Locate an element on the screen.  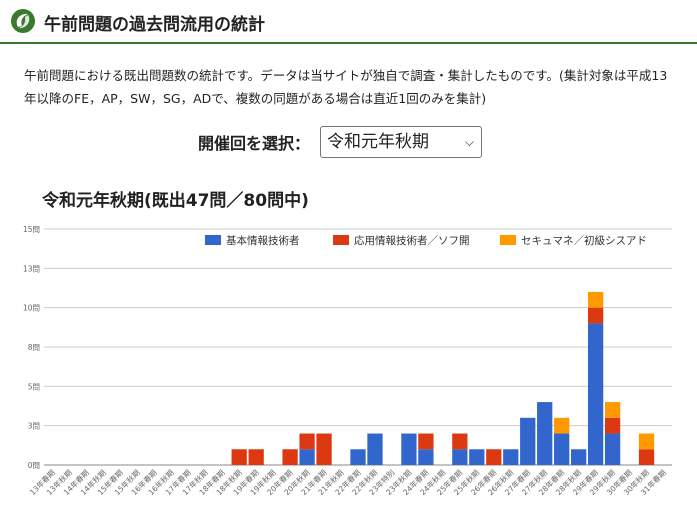
chart-legend: 基本情報技術者 応用情報技術者／ソフ開 セキュマネ／初級シスアド is located at coordinates (426, 240).